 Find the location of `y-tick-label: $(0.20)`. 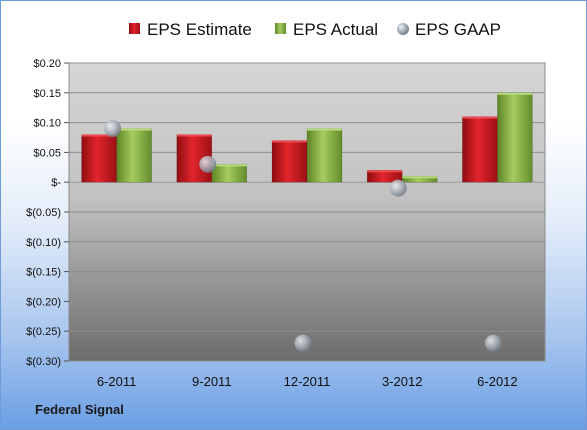

y-tick-label: $(0.20) is located at coordinates (43, 302).